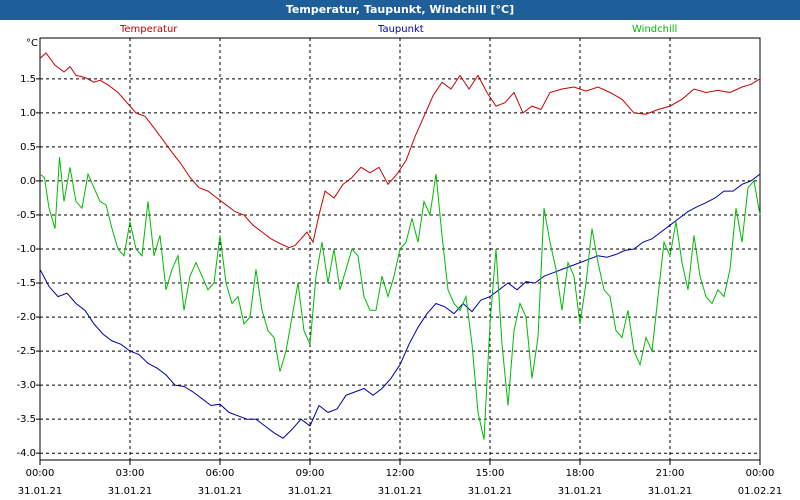 Image resolution: width=800 pixels, height=500 pixels. I want to click on y-tick-label: -2.0, so click(26, 317).